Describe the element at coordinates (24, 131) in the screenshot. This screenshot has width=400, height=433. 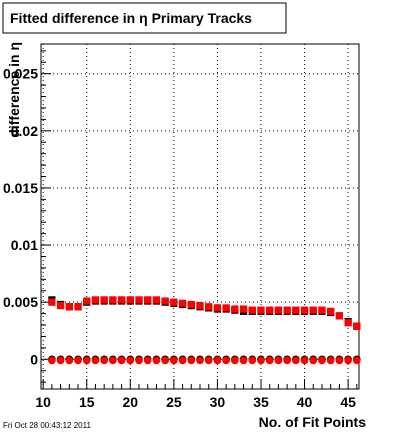
I see `y-tick-label: 0.02` at that location.